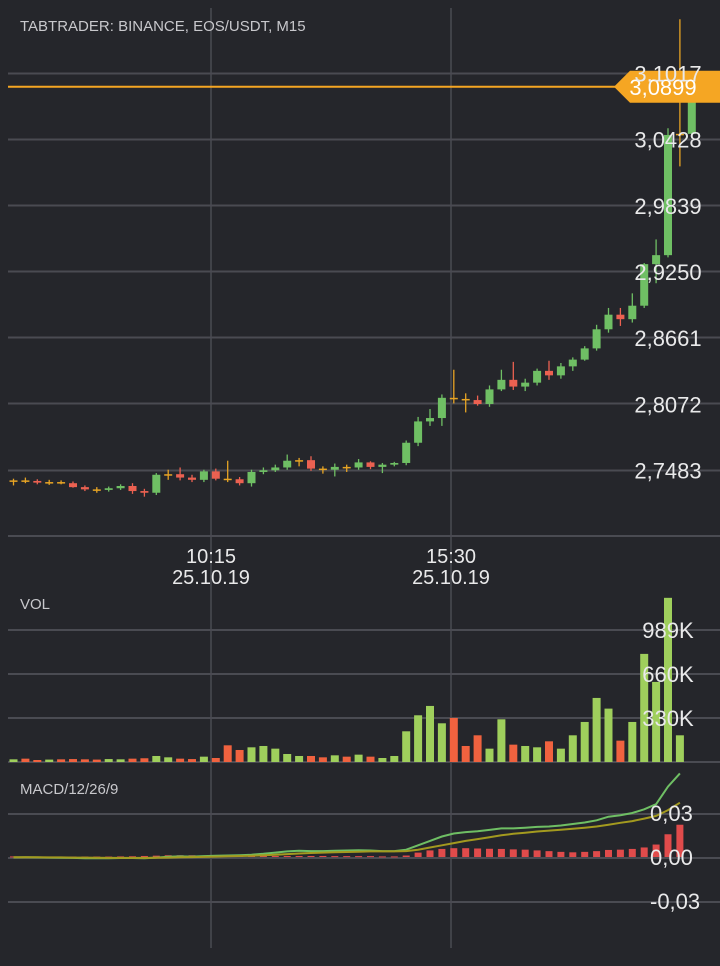 The height and width of the screenshot is (966, 720). Describe the element at coordinates (69, 789) in the screenshot. I see `macd-label: MACD/12/26/9` at that location.